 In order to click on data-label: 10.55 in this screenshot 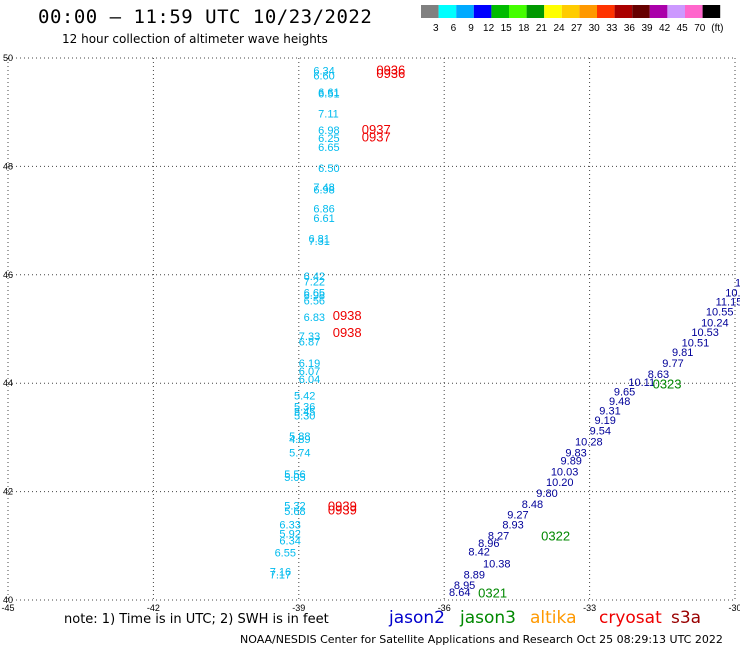, I will do `click(720, 312)`.